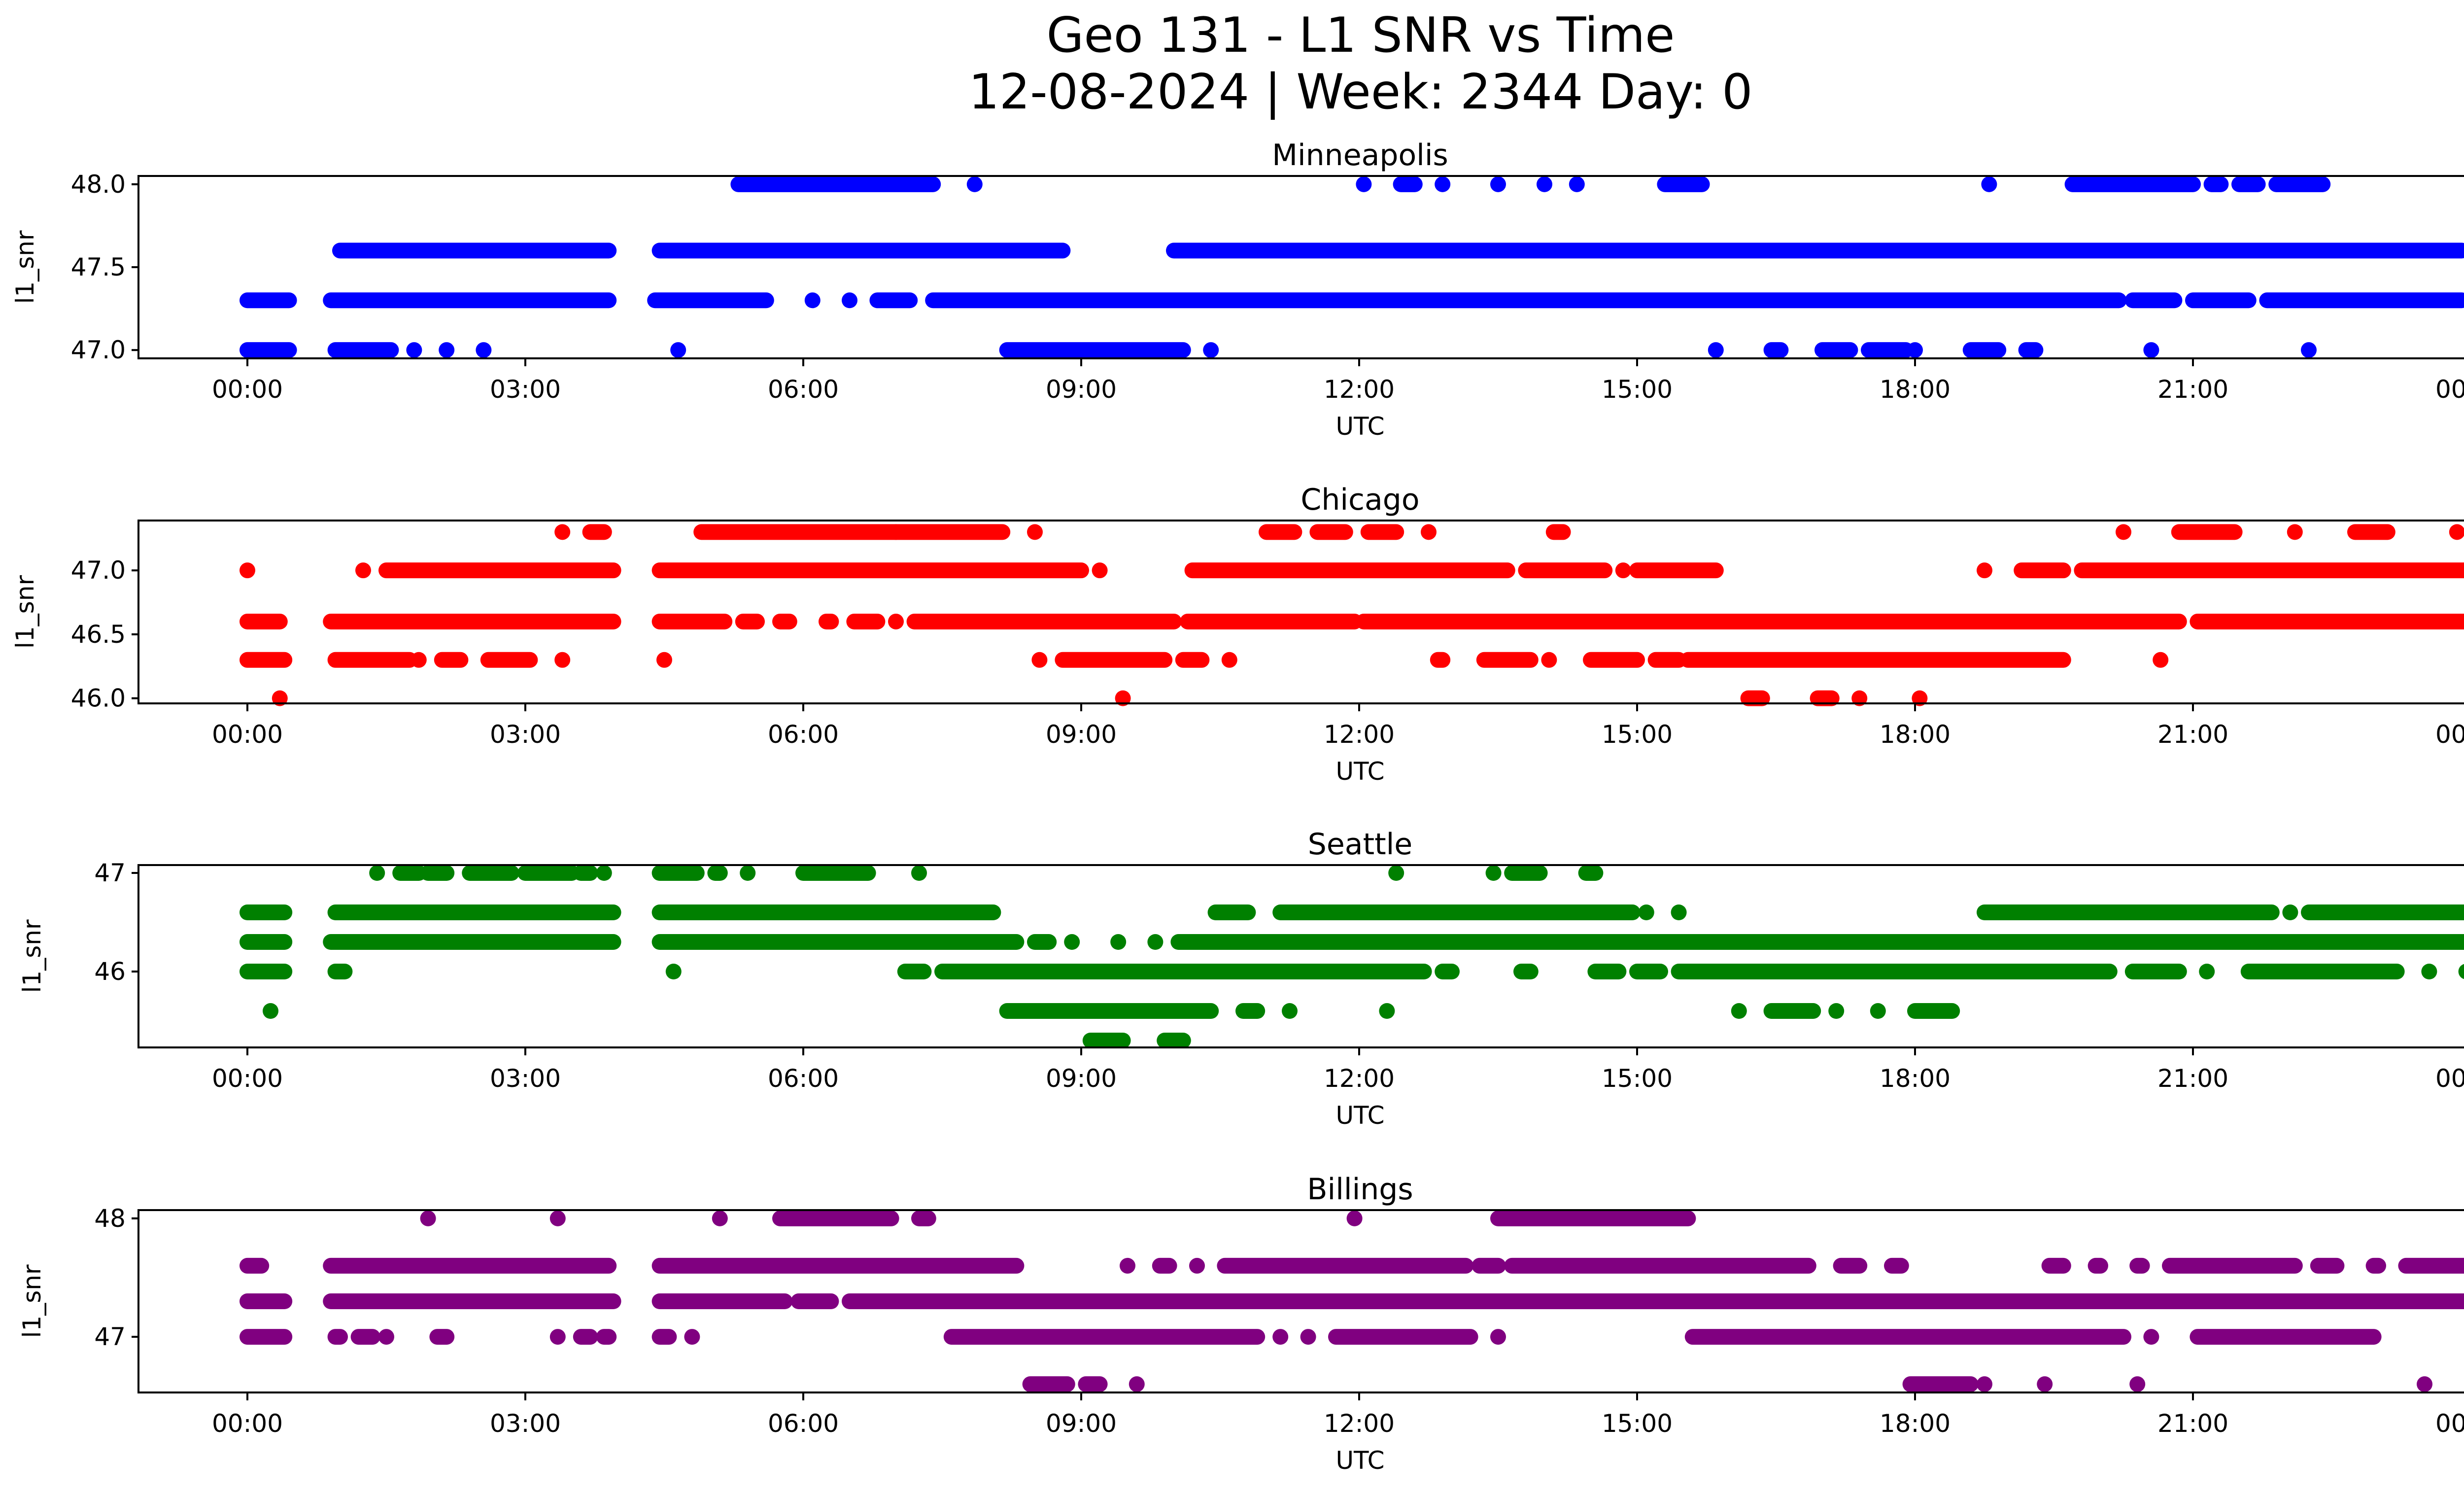 The width and height of the screenshot is (2464, 1495). What do you see at coordinates (1360, 155) in the screenshot?
I see `subplot-title: Minneapolis` at bounding box center [1360, 155].